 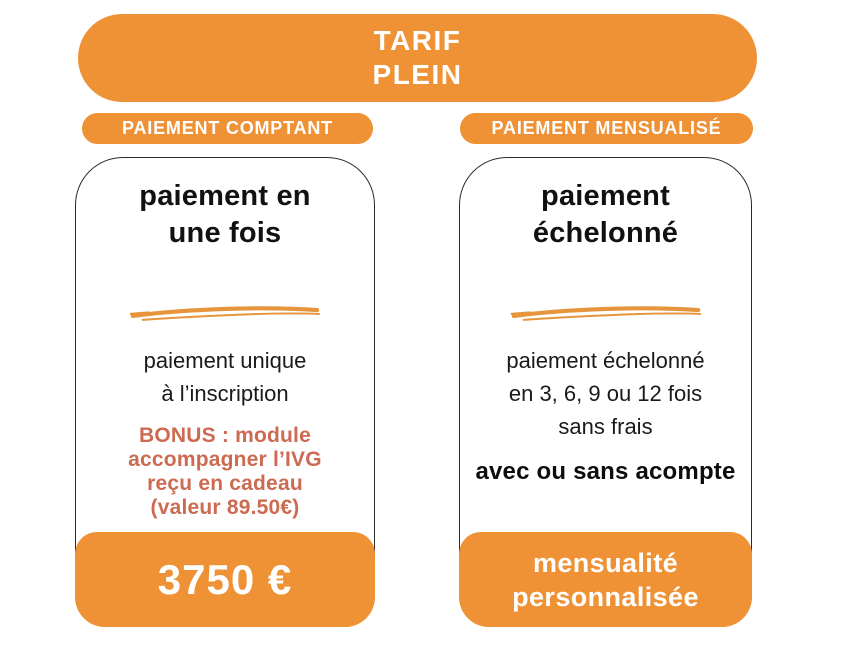 What do you see at coordinates (605, 215) in the screenshot?
I see `card-right-title: paiement échelonné` at bounding box center [605, 215].